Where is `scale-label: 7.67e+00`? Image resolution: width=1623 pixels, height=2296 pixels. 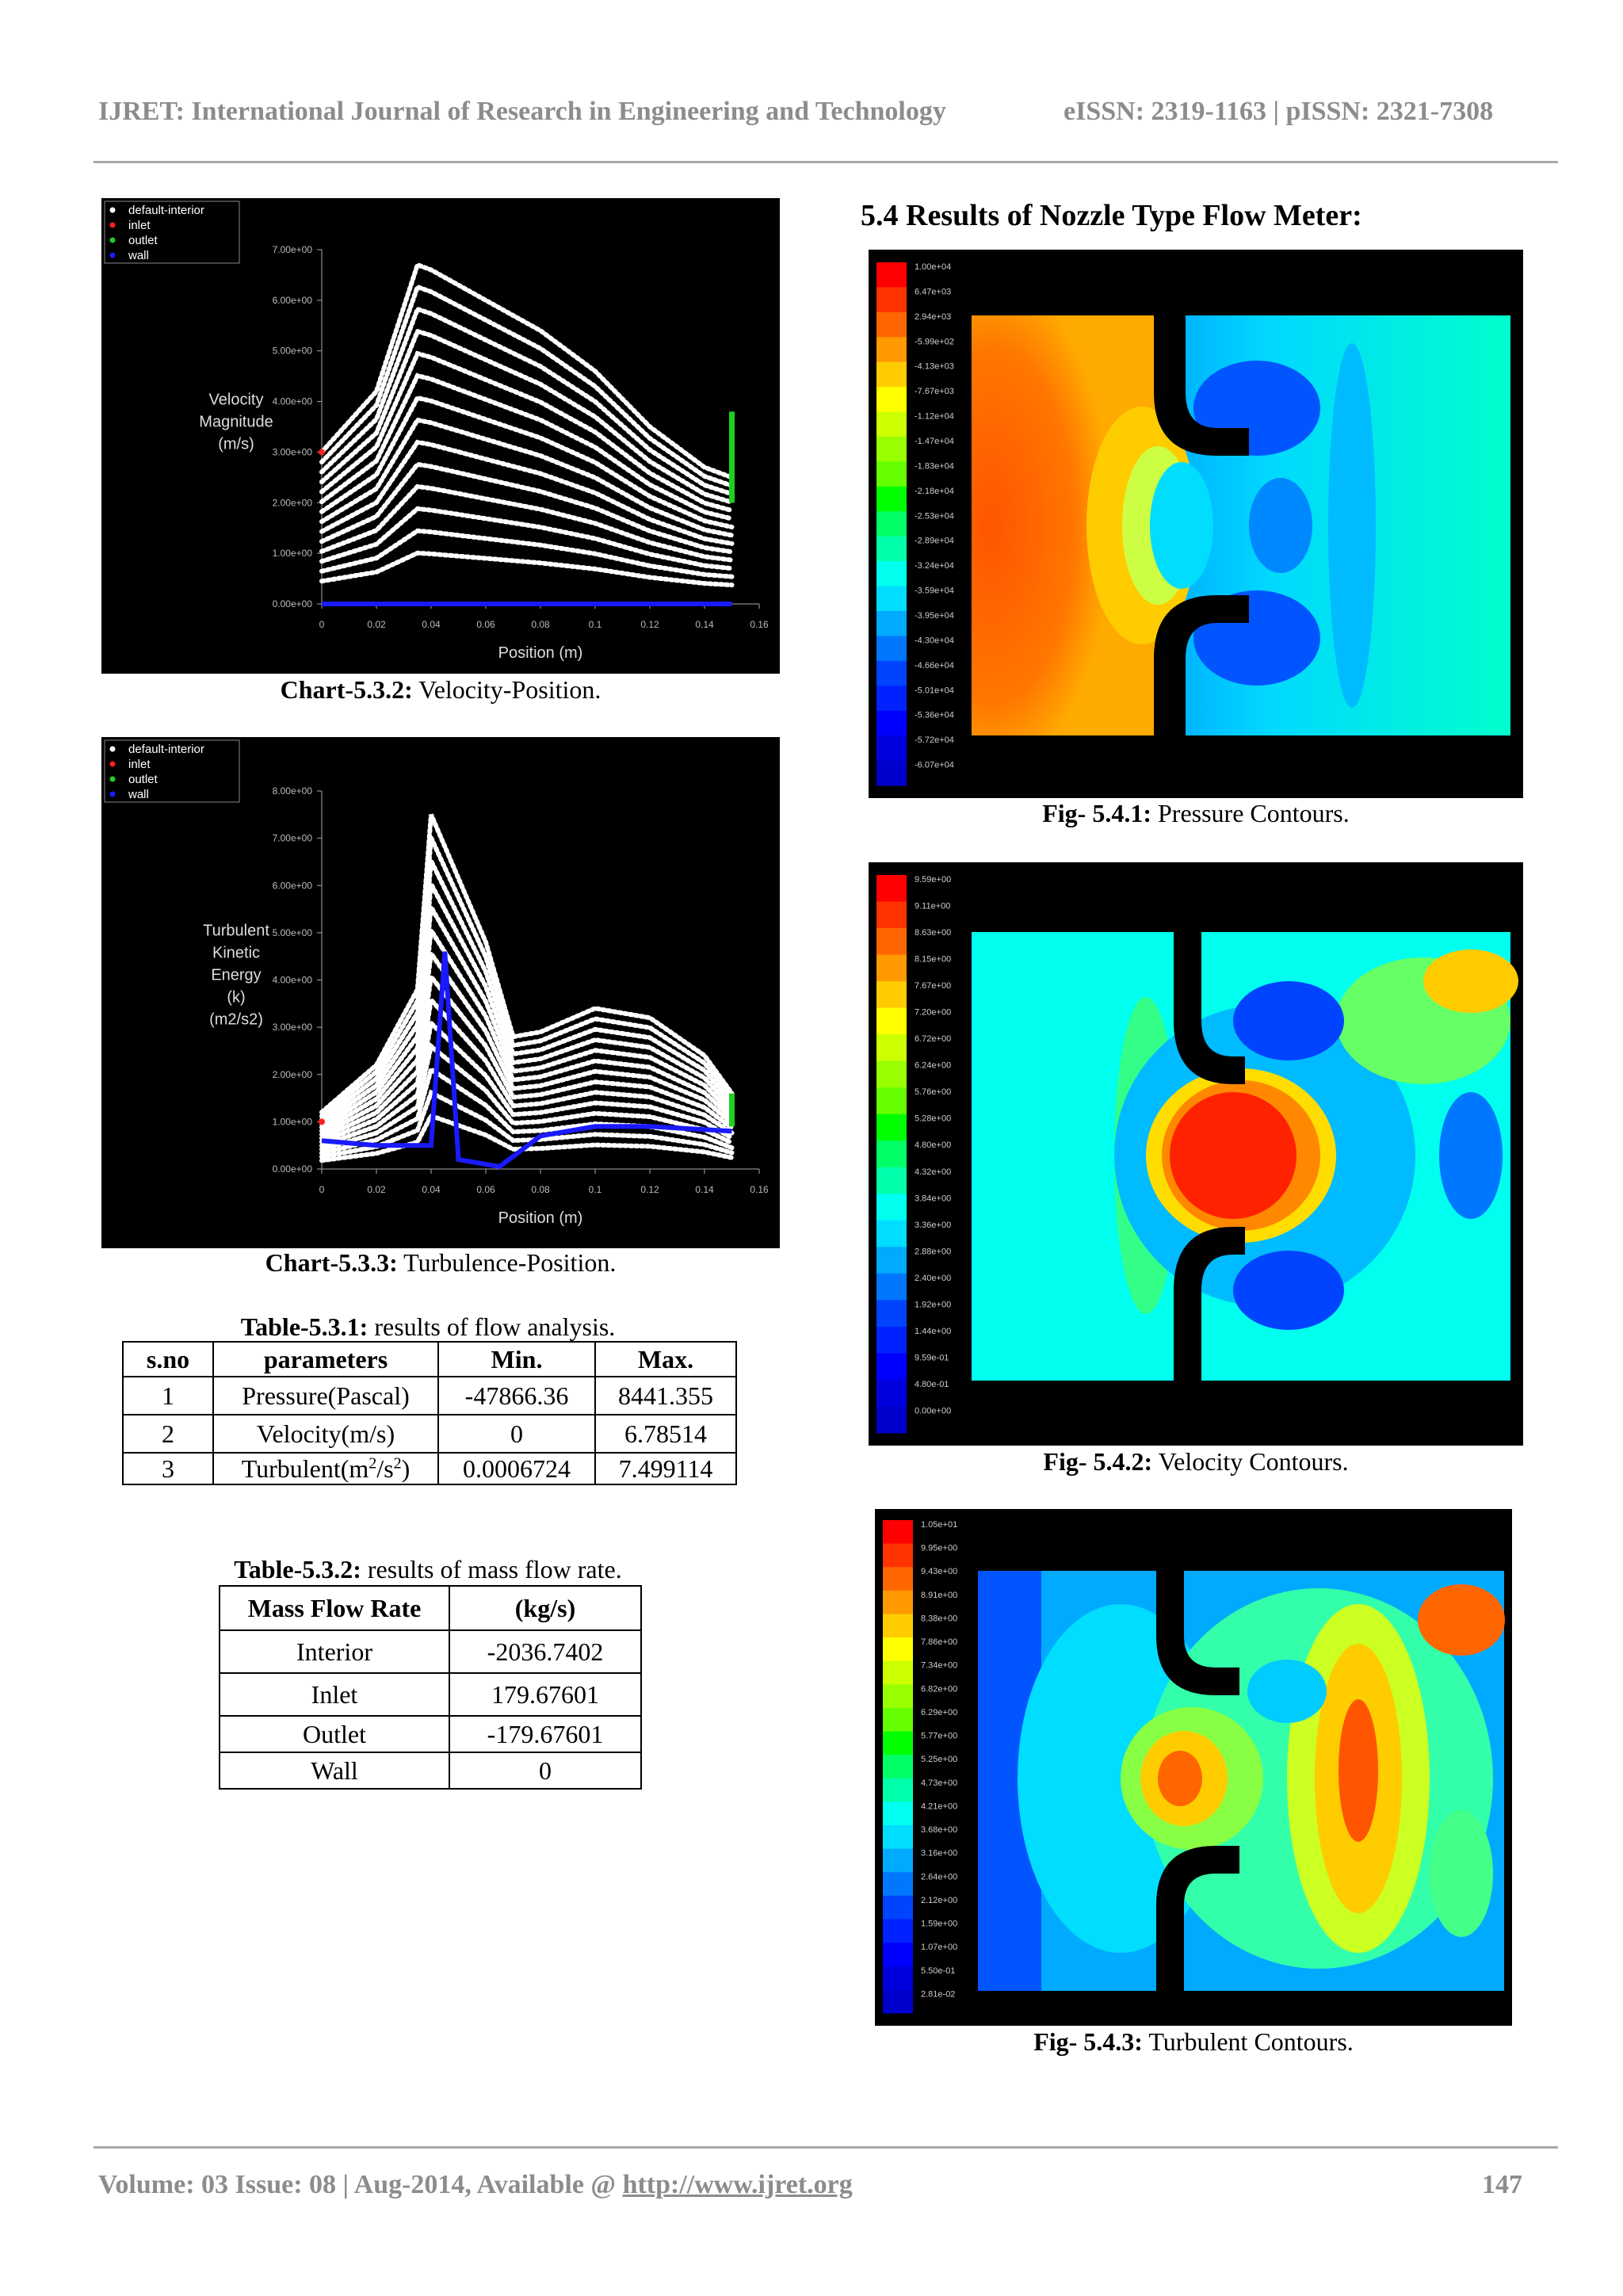 scale-label: 7.67e+00 is located at coordinates (933, 986).